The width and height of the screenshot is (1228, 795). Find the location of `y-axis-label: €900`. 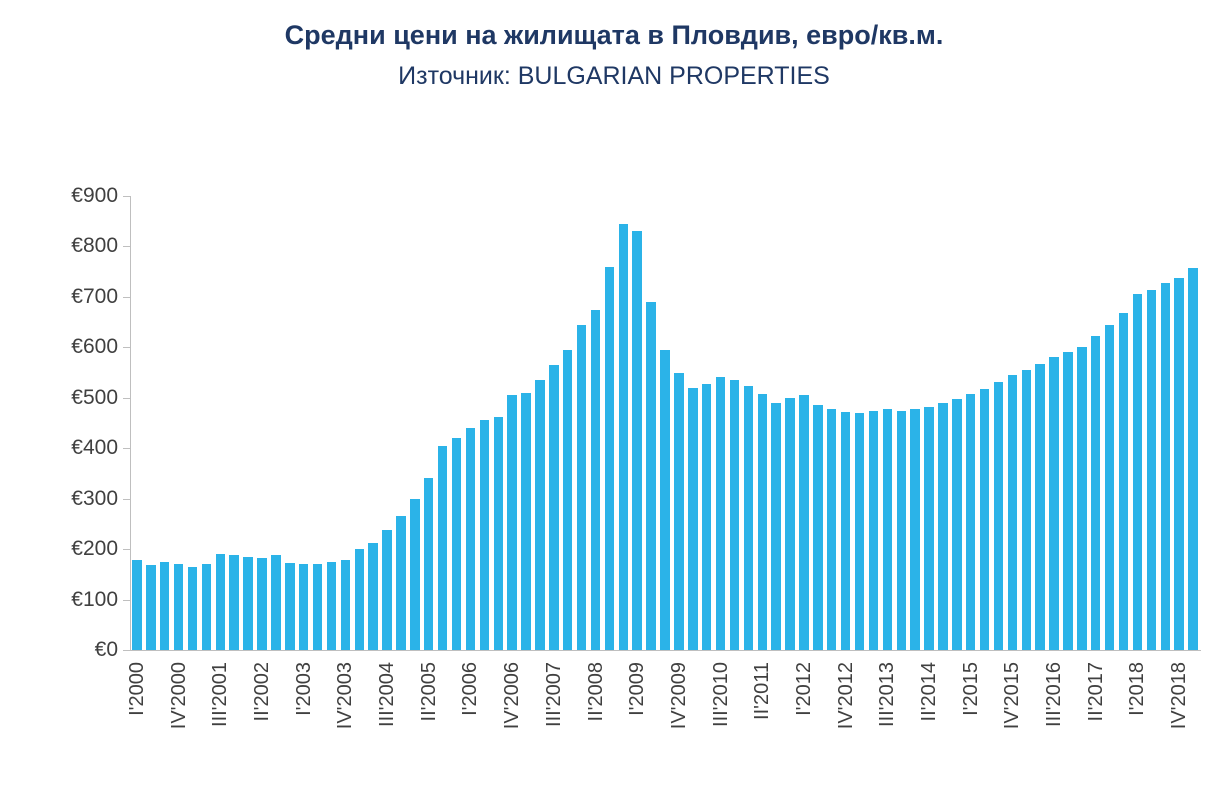

y-axis-label: €900 is located at coordinates (94, 195).